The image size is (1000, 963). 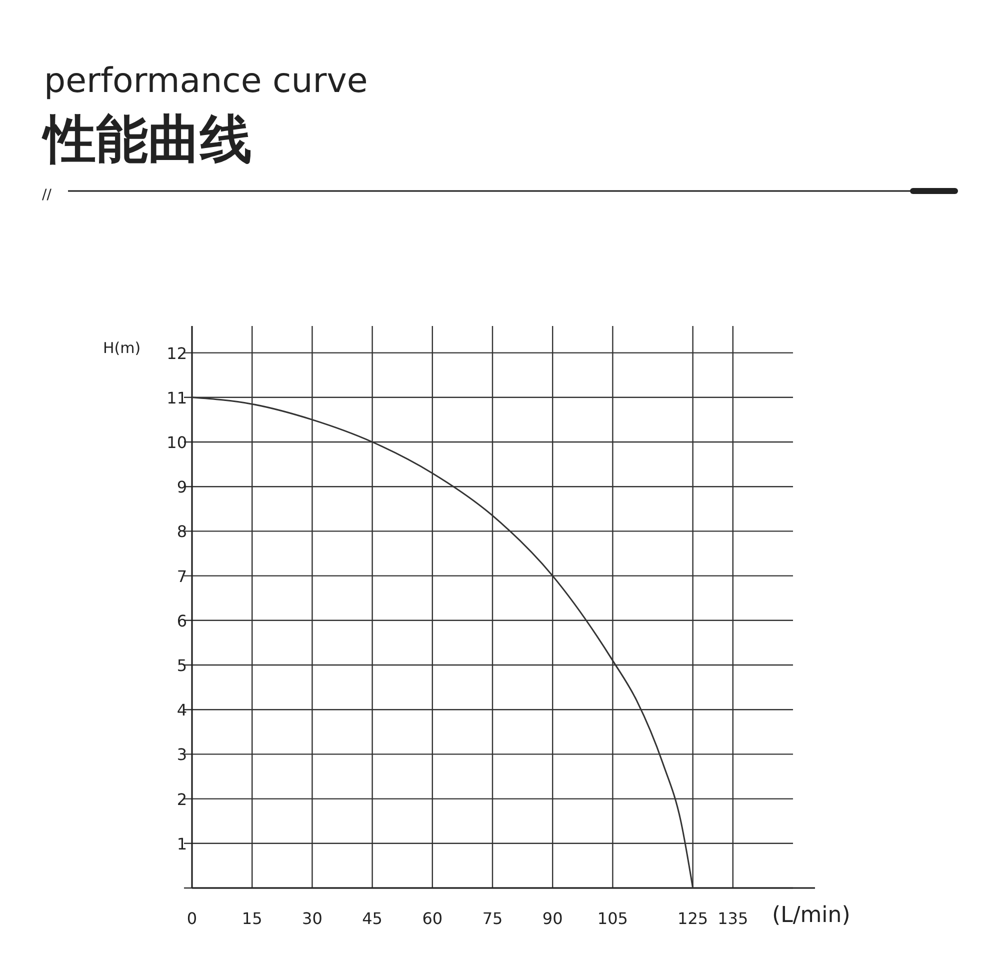 I want to click on y-tick-label: 11, so click(x=176, y=398).